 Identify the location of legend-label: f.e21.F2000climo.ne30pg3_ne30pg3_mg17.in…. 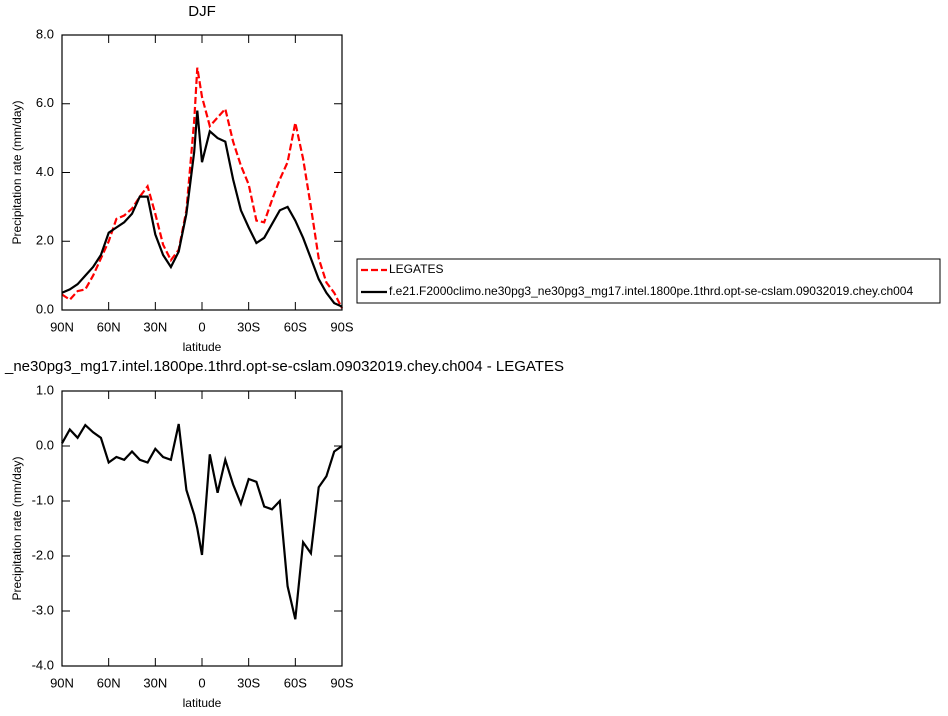
(651, 291).